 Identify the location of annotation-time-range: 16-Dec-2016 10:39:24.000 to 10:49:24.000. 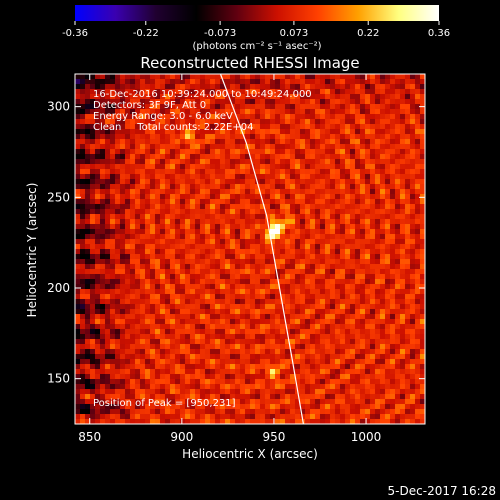
(202, 94).